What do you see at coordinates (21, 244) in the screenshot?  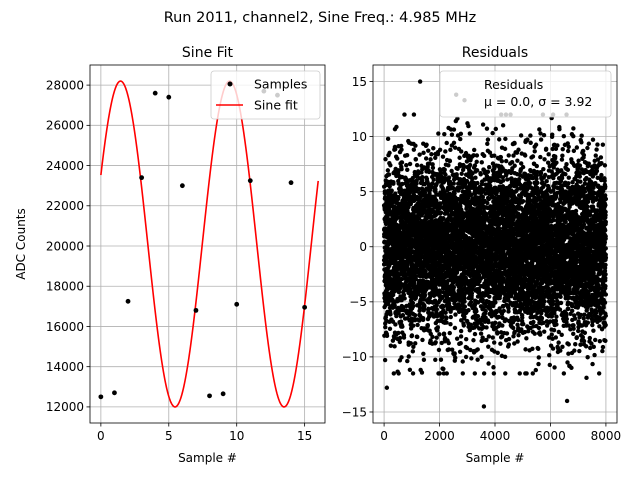 I see `sine-fit-y-axis-label: ADC Counts` at bounding box center [21, 244].